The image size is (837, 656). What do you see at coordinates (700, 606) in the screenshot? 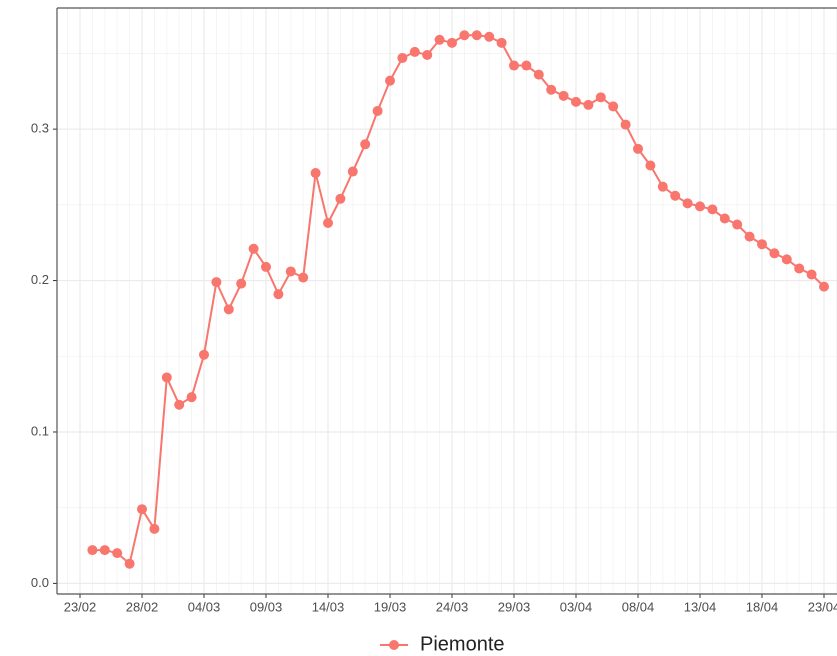
I see `x-tick-label: 13/04` at bounding box center [700, 606].